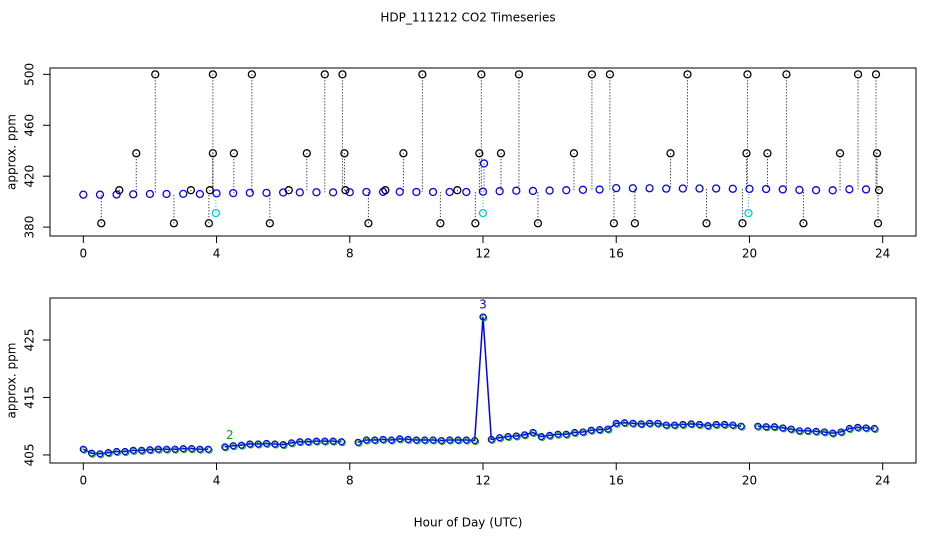 The width and height of the screenshot is (936, 540). Describe the element at coordinates (30, 340) in the screenshot. I see `y-tick-label: 425` at that location.